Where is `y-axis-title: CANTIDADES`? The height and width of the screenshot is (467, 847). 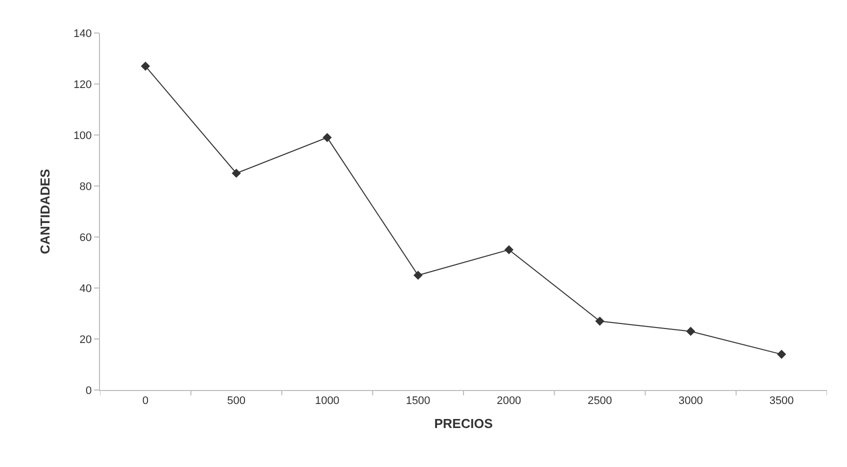 y-axis-title: CANTIDADES is located at coordinates (44, 211).